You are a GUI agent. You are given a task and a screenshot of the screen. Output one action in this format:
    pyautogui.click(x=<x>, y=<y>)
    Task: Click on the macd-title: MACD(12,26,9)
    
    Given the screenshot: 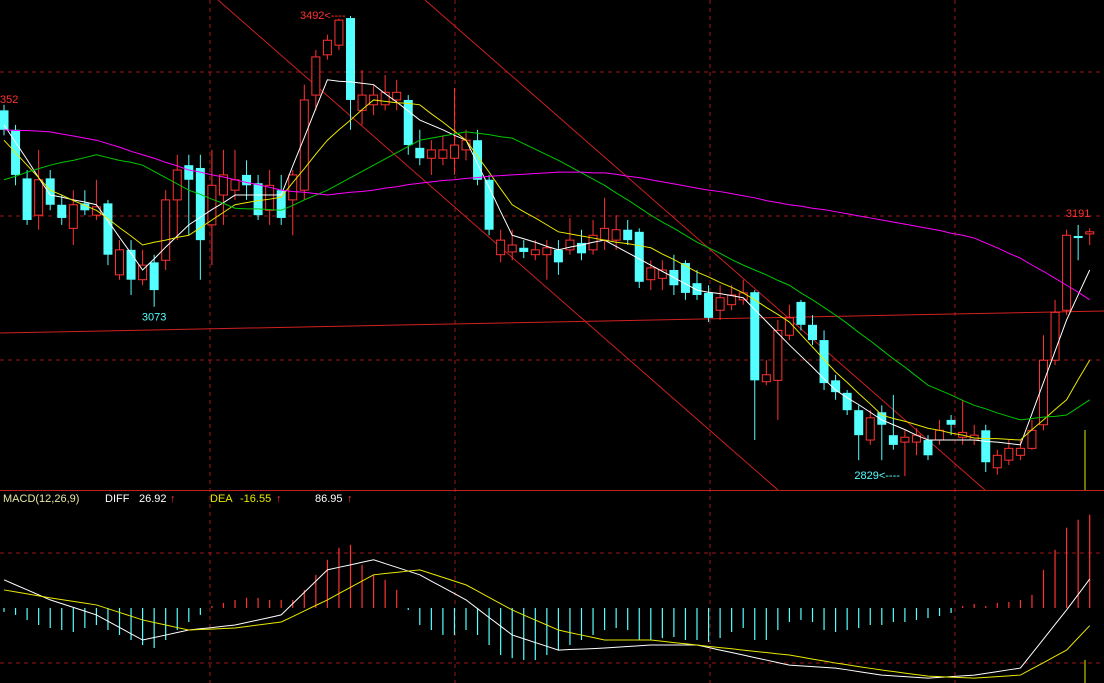 What is the action you would take?
    pyautogui.click(x=41, y=499)
    